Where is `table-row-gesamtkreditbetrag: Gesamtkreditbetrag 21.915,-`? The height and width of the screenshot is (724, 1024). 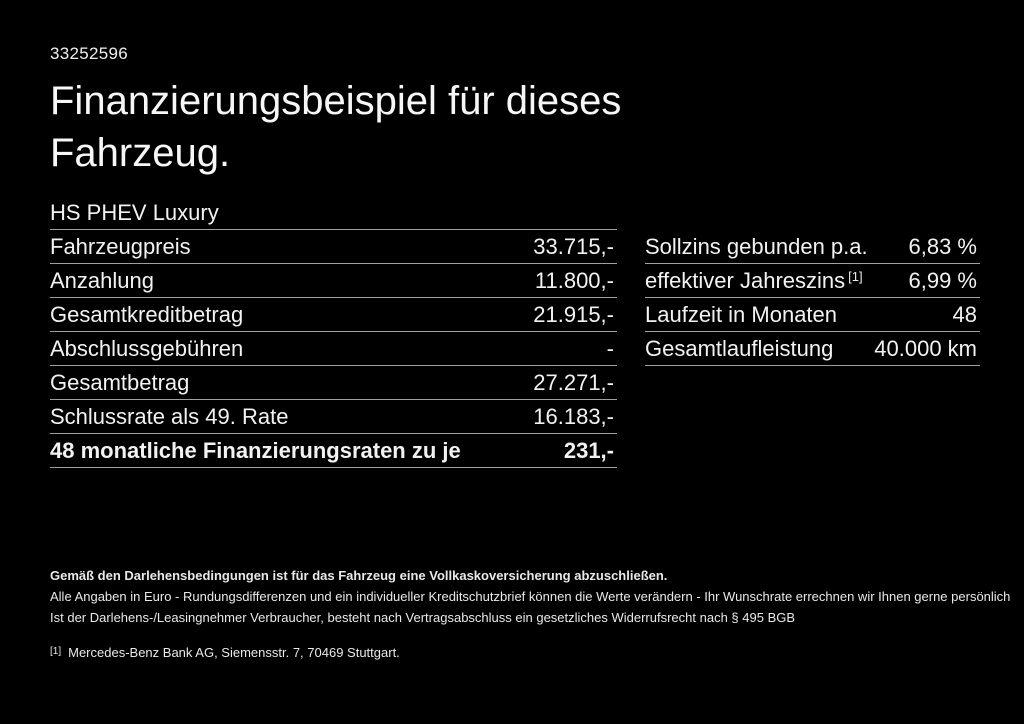 table-row-gesamtkreditbetrag: Gesamtkreditbetrag 21.915,- is located at coordinates (333, 315).